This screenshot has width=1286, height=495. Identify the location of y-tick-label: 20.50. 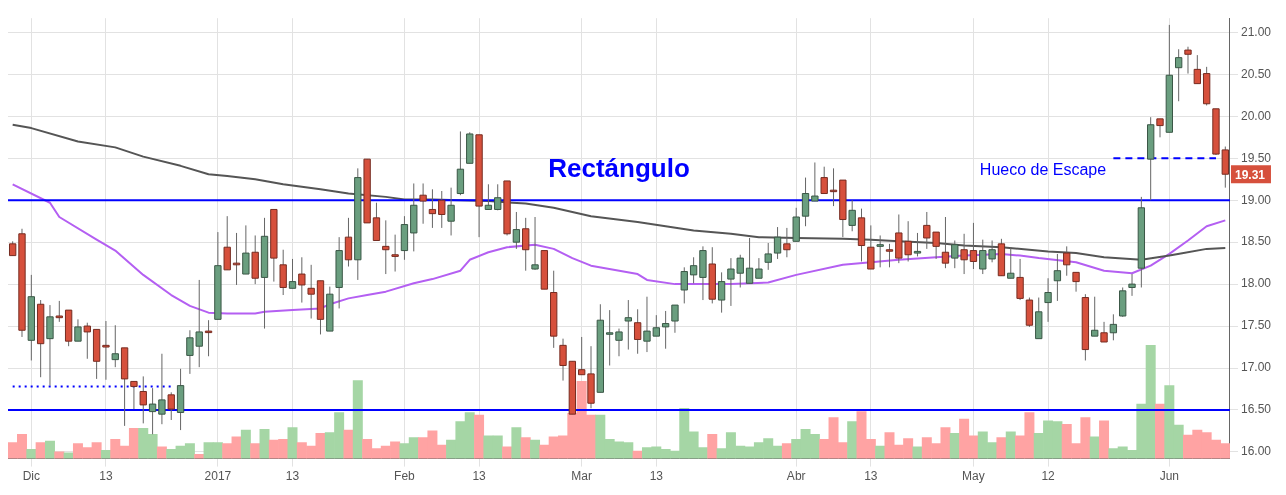
(1256, 73).